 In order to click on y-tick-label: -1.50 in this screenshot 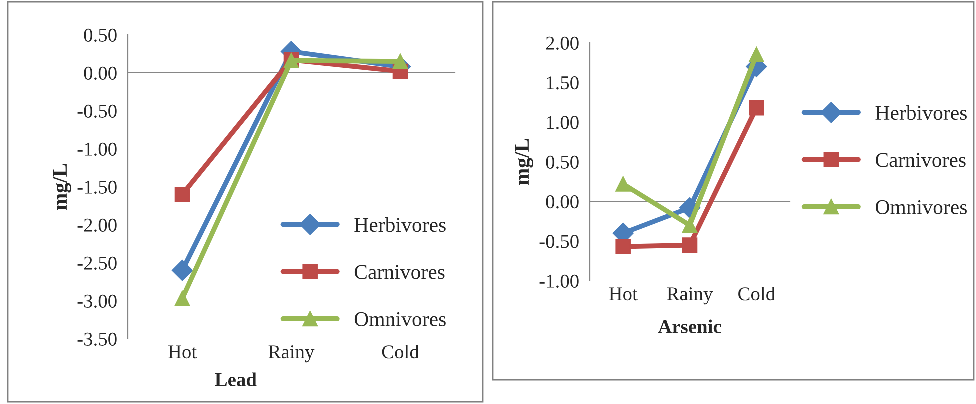, I will do `click(97, 187)`.